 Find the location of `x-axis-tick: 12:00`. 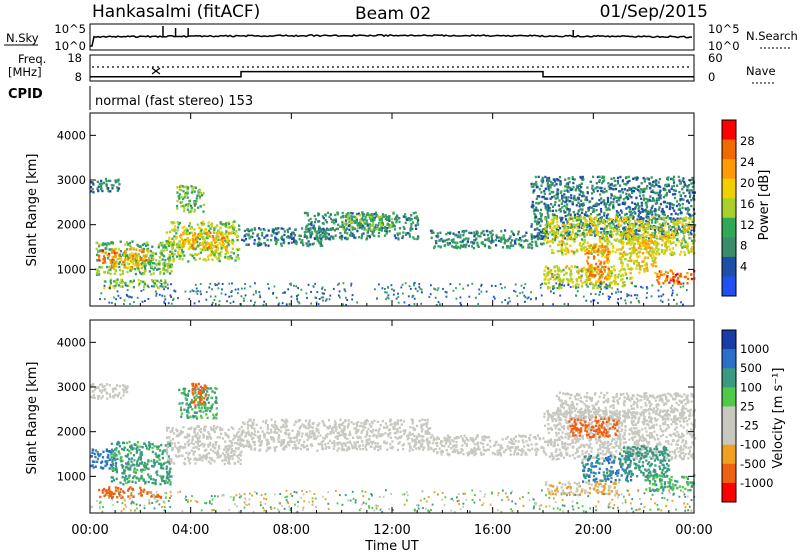

x-axis-tick: 12:00 is located at coordinates (391, 530).